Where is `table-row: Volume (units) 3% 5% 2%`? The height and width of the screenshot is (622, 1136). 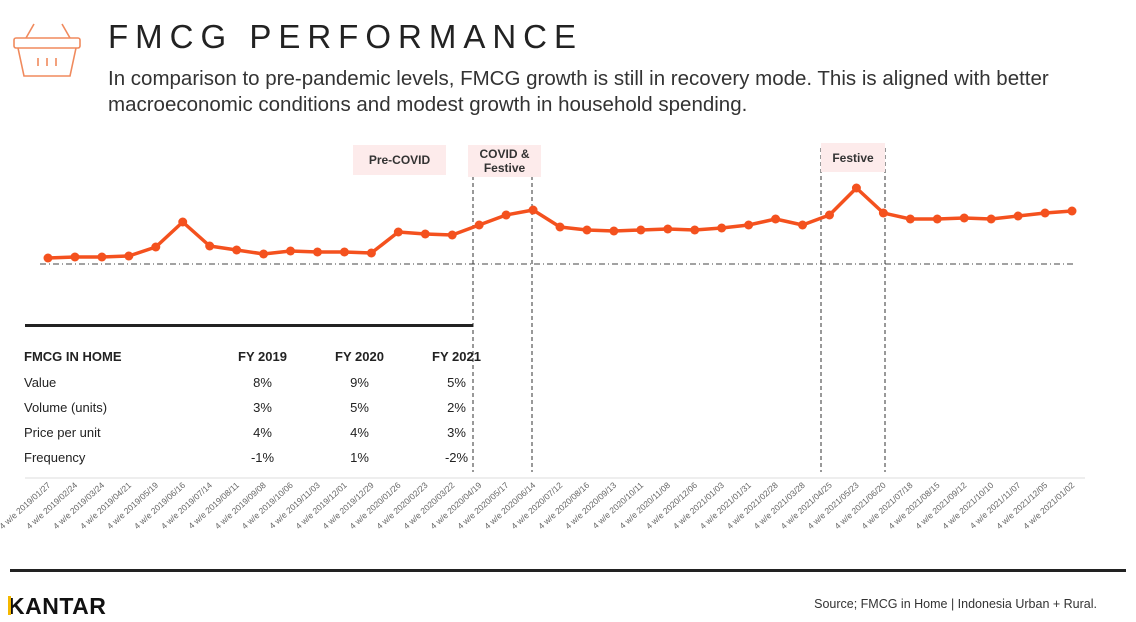
table-row: Volume (units) 3% 5% 2% is located at coordinates (264, 407).